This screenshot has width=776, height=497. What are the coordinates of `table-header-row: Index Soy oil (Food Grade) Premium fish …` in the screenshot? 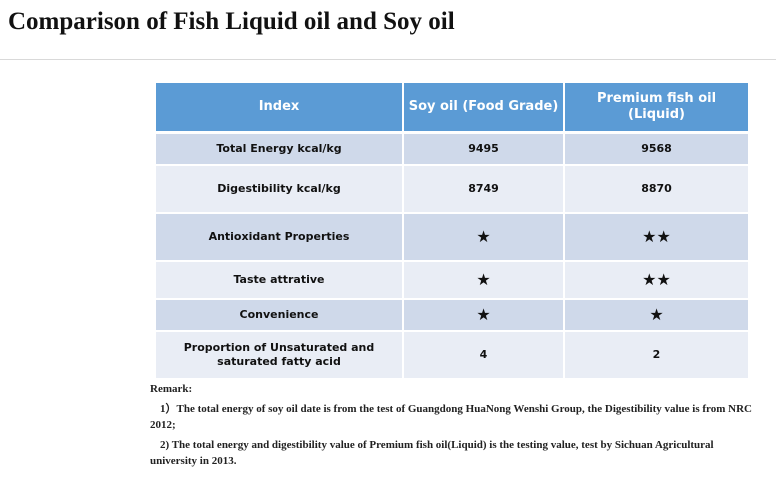 It's located at (452, 108).